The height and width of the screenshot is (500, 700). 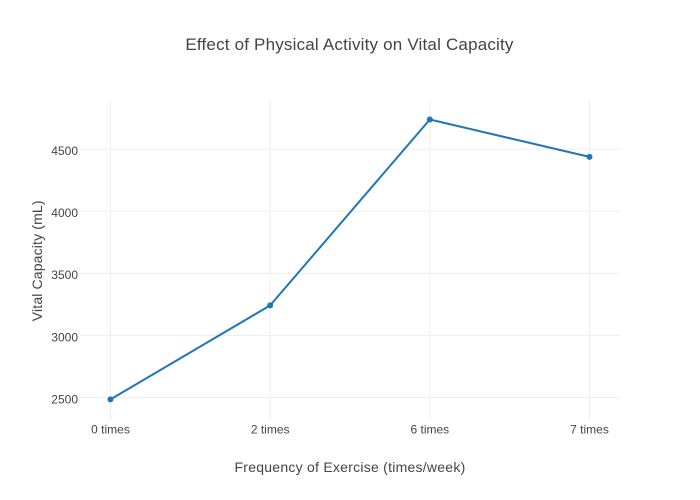 What do you see at coordinates (270, 430) in the screenshot?
I see `svg-text: 2 times` at bounding box center [270, 430].